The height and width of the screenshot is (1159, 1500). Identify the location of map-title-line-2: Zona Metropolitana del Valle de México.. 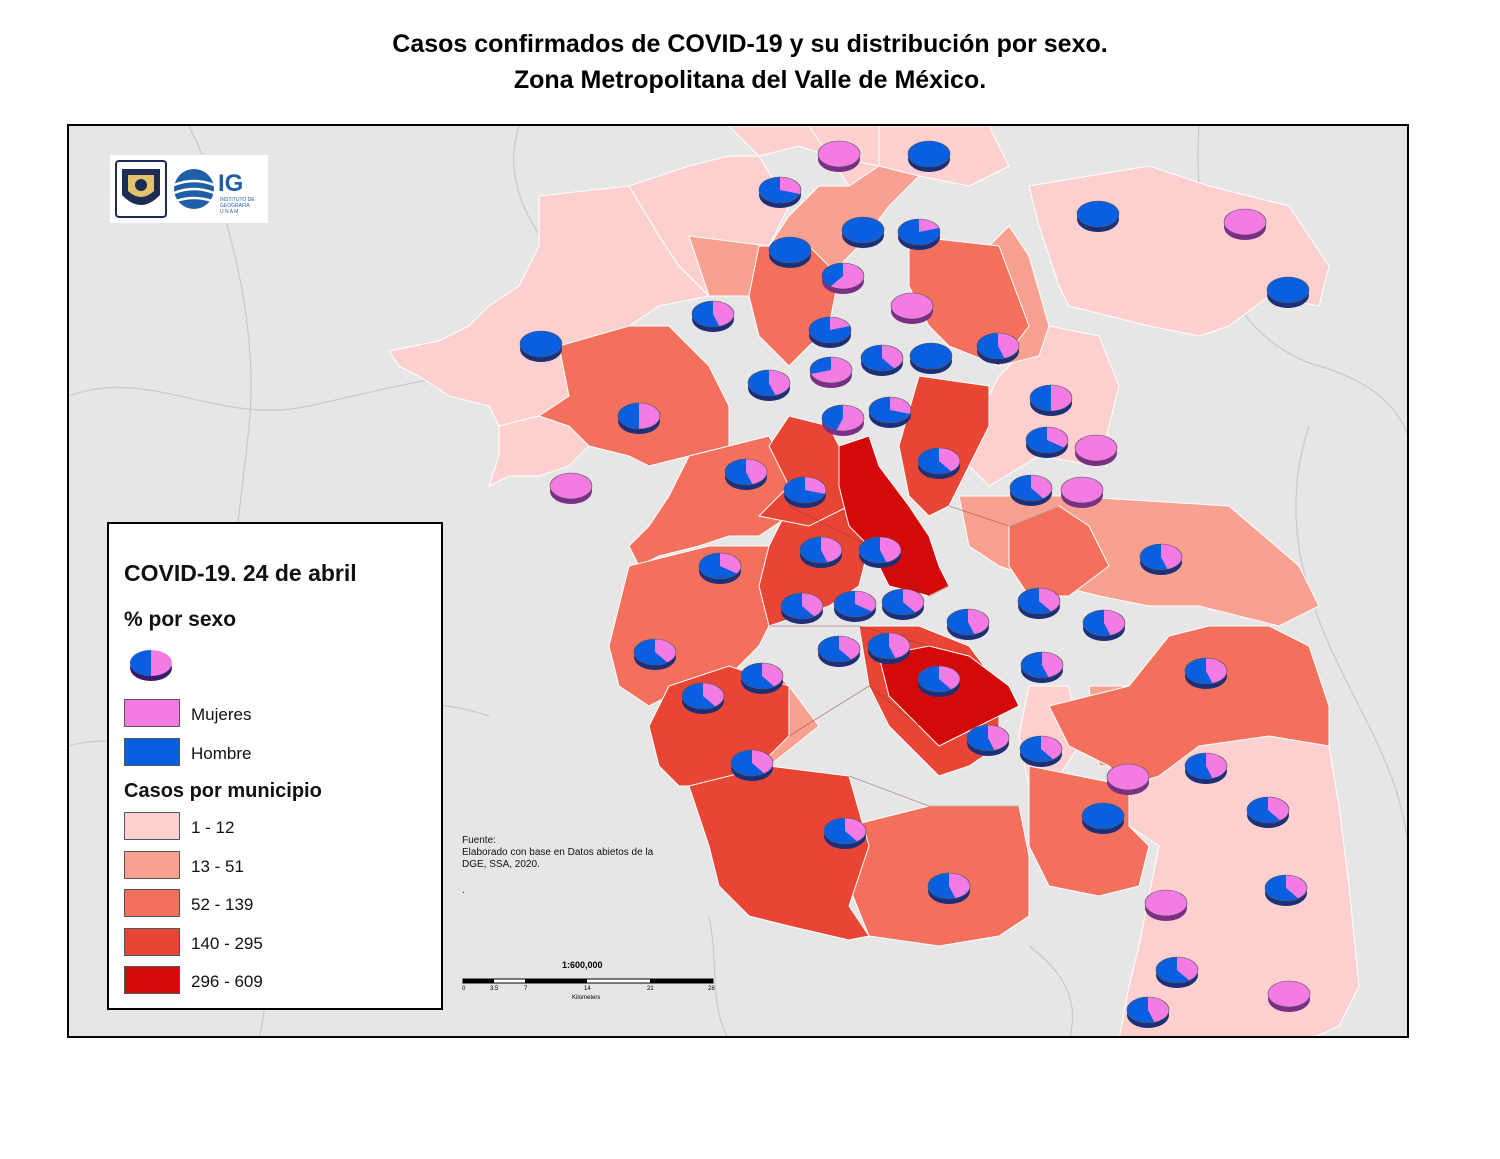
(750, 80).